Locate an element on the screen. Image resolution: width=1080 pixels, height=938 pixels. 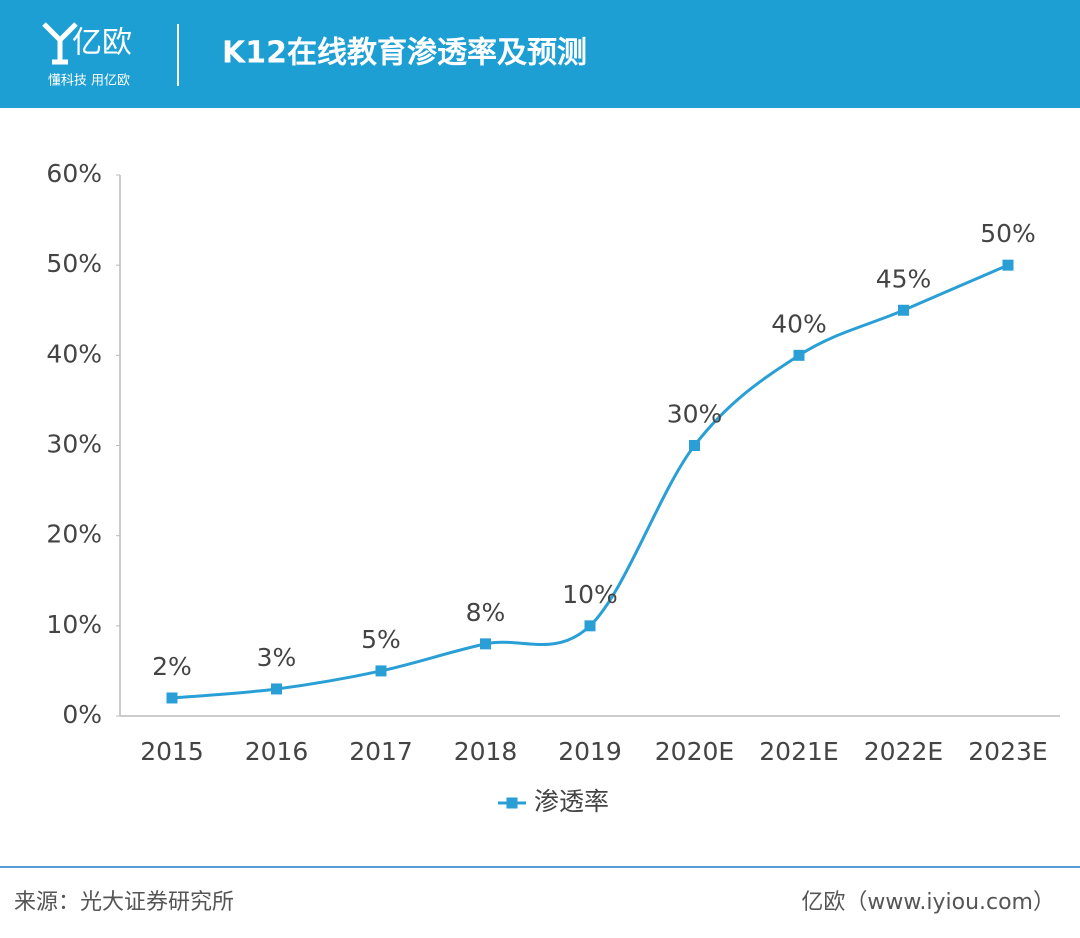
x-tick-label: 2016 is located at coordinates (277, 751).